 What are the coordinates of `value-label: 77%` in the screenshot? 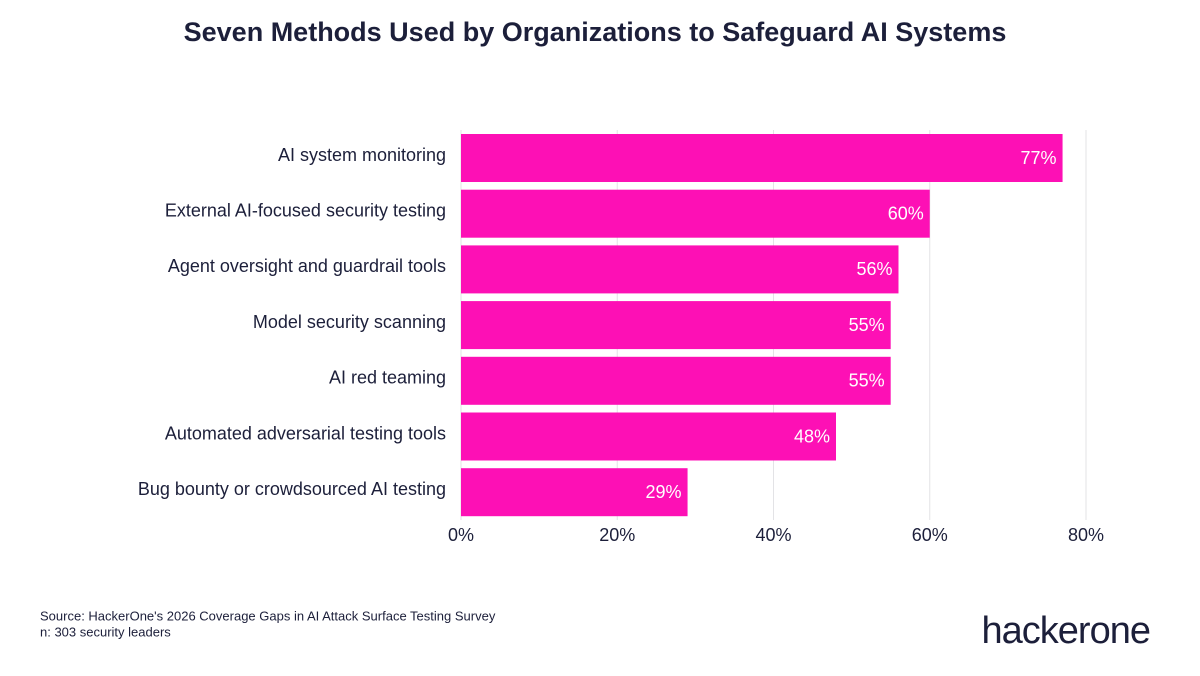 It's located at (1039, 158).